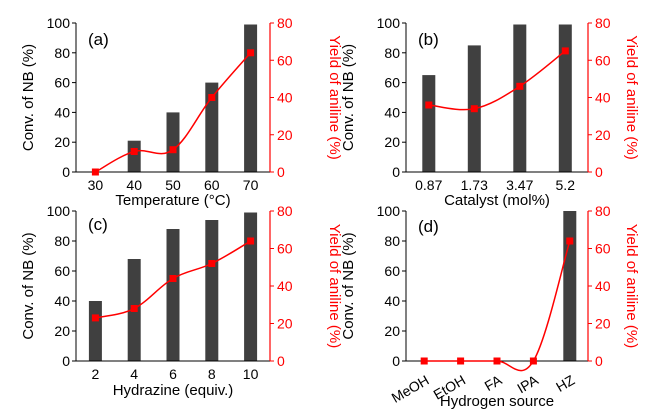 The image size is (649, 412). What do you see at coordinates (173, 374) in the screenshot?
I see `x-tick-label: 6` at bounding box center [173, 374].